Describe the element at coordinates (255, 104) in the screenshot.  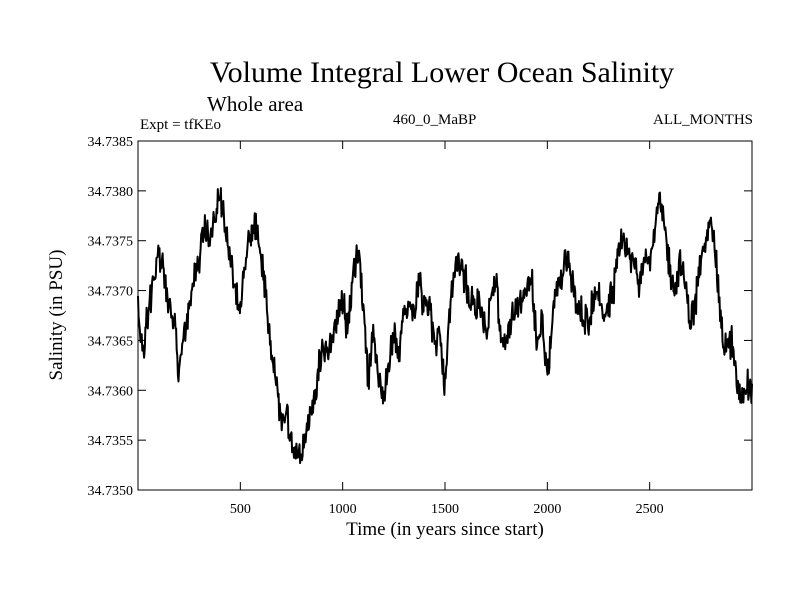
I see `chart-subtitle: Whole area` at that location.